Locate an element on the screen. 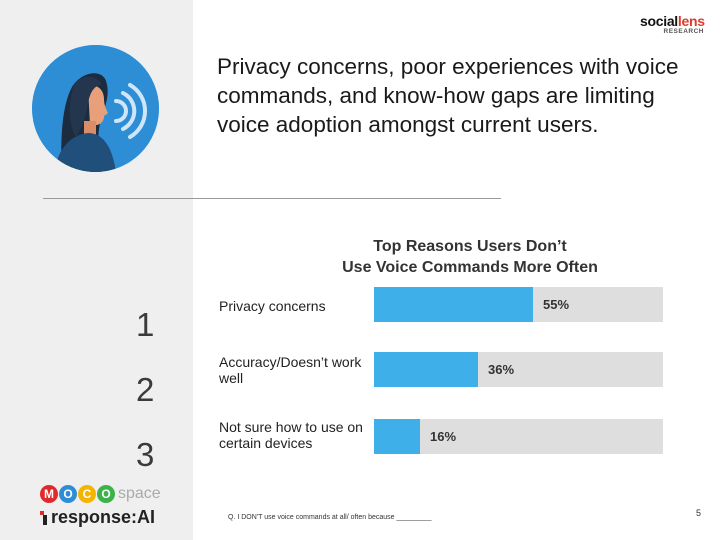 The width and height of the screenshot is (720, 540). response-ai-logo: response:AI is located at coordinates (97, 517).